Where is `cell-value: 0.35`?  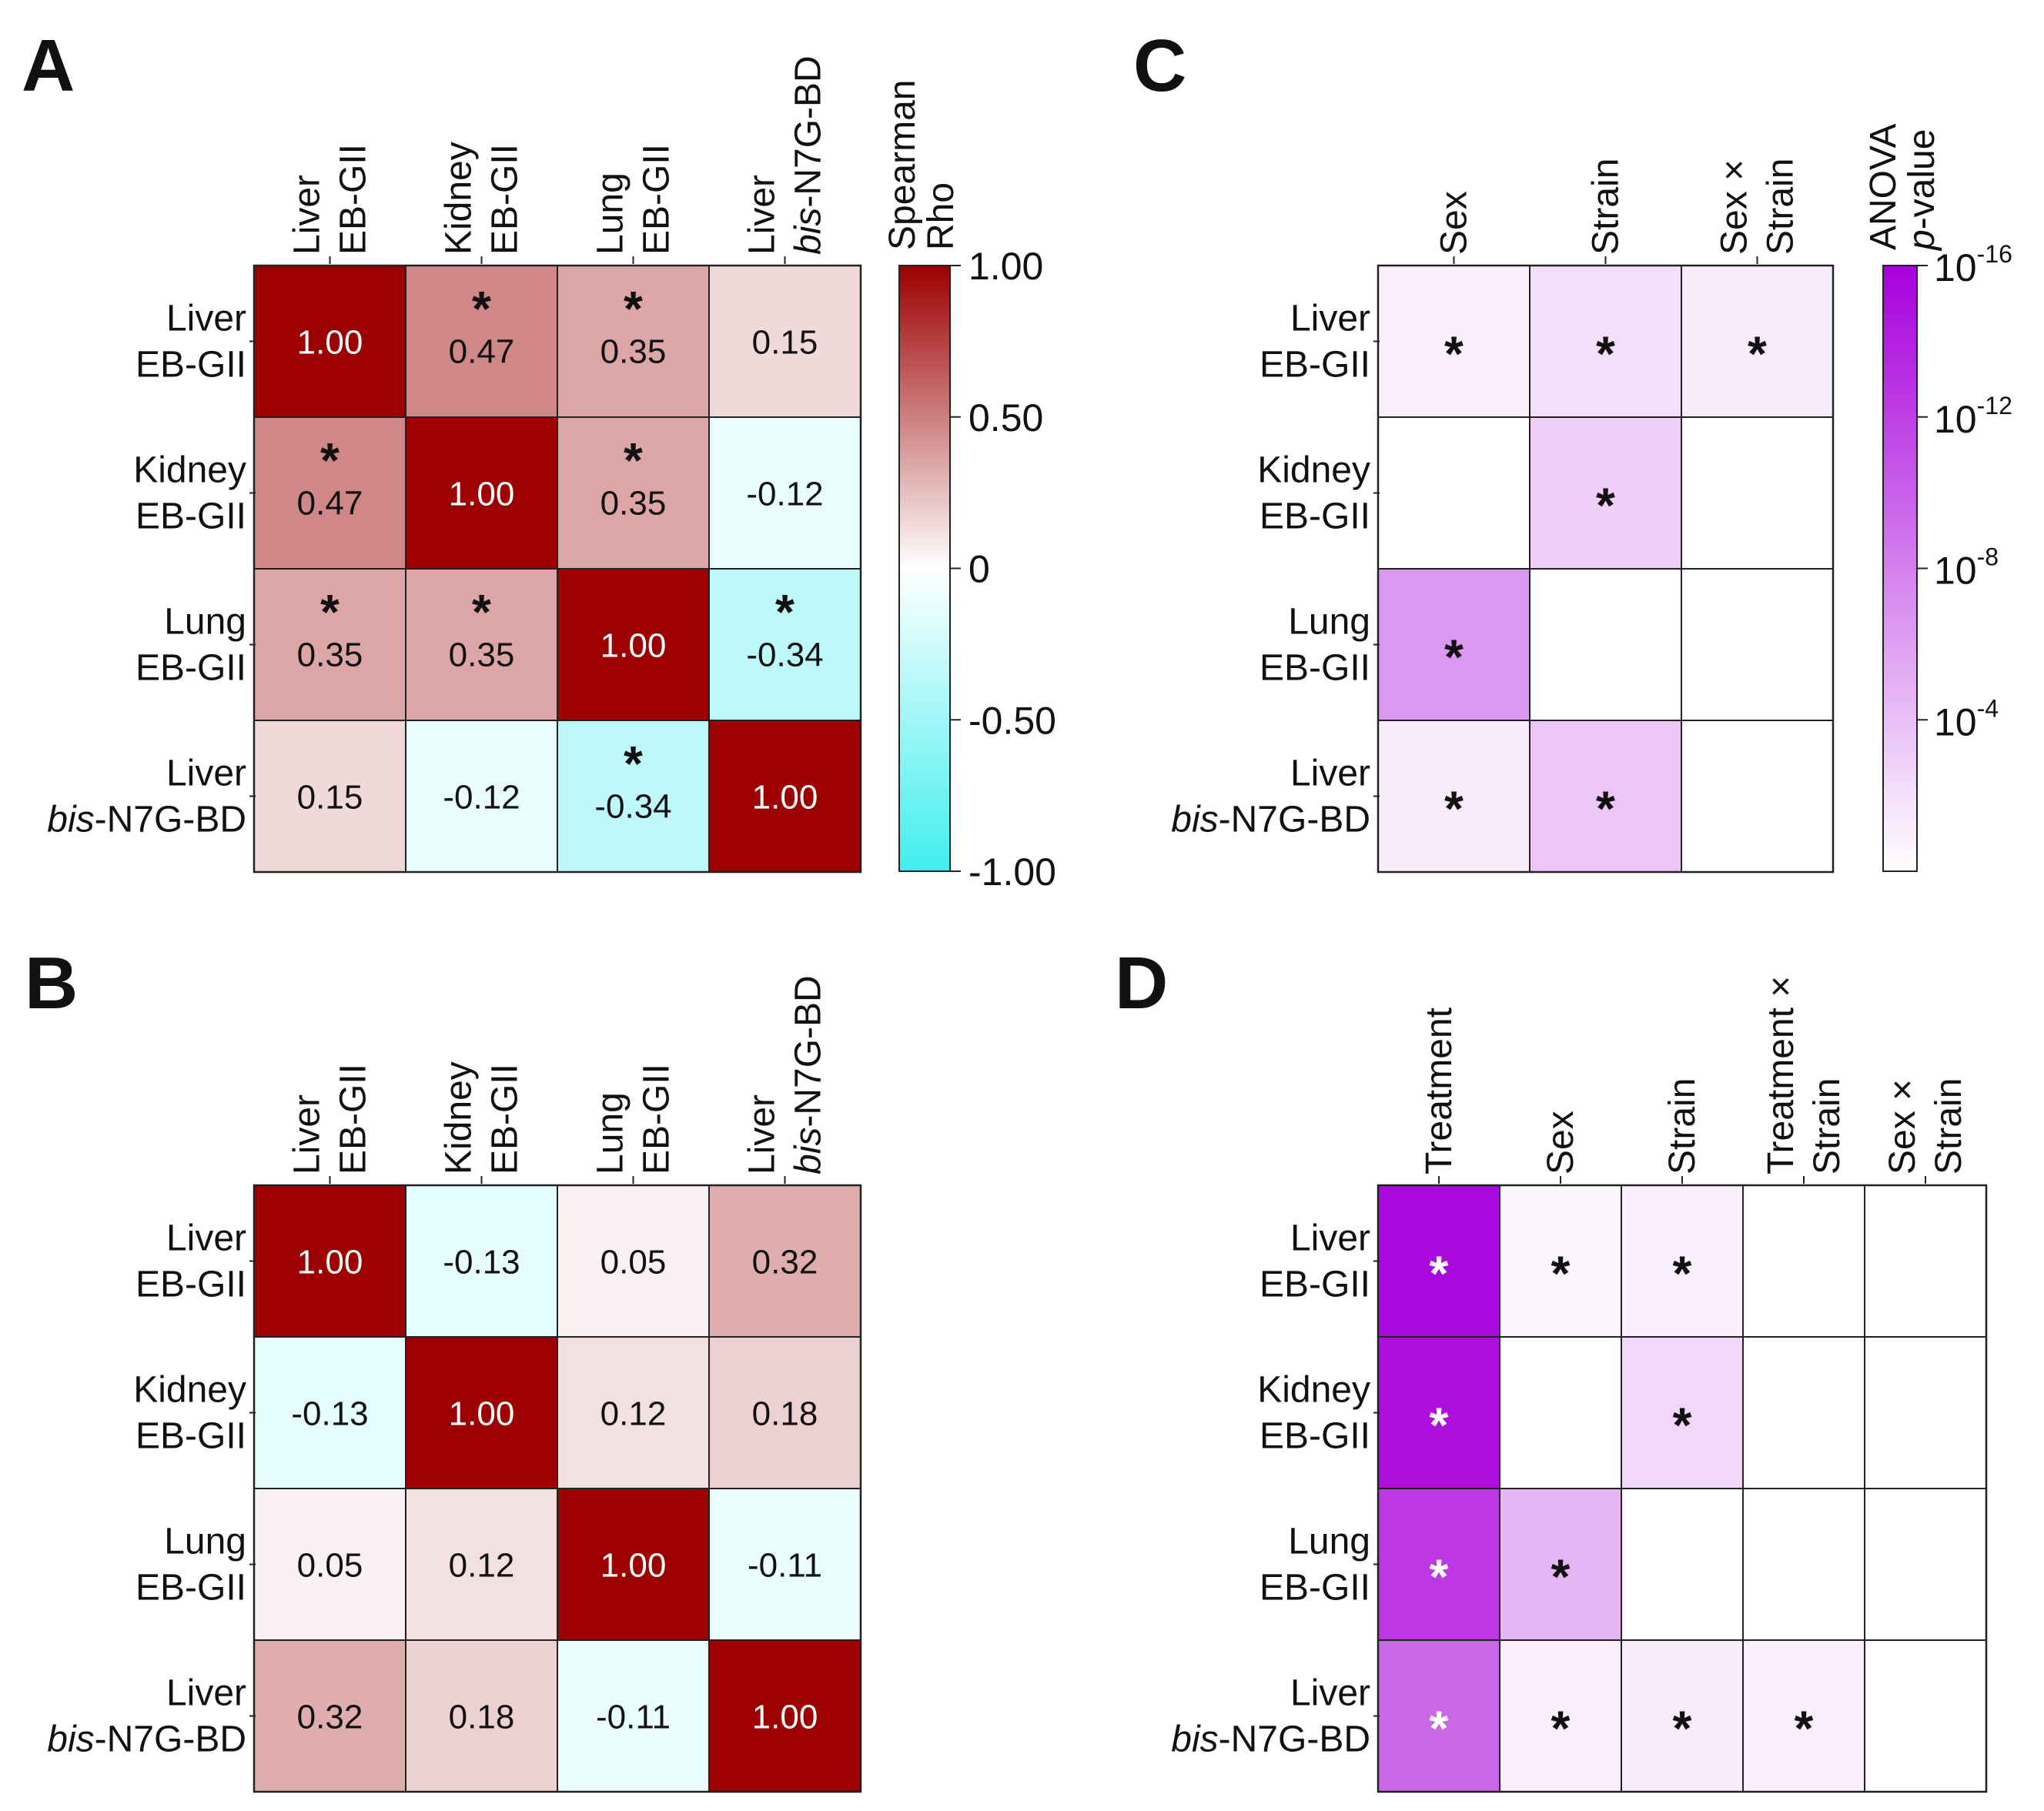 cell-value: 0.35 is located at coordinates (633, 352).